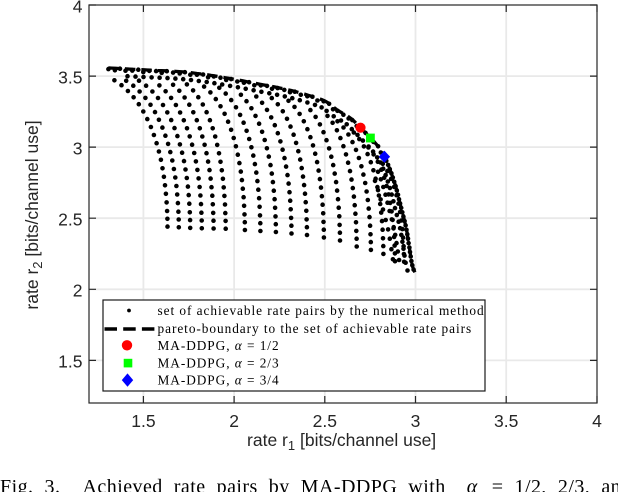  Describe the element at coordinates (219, 380) in the screenshot. I see `svg-text: MA-DDPG, α = 3/4` at that location.